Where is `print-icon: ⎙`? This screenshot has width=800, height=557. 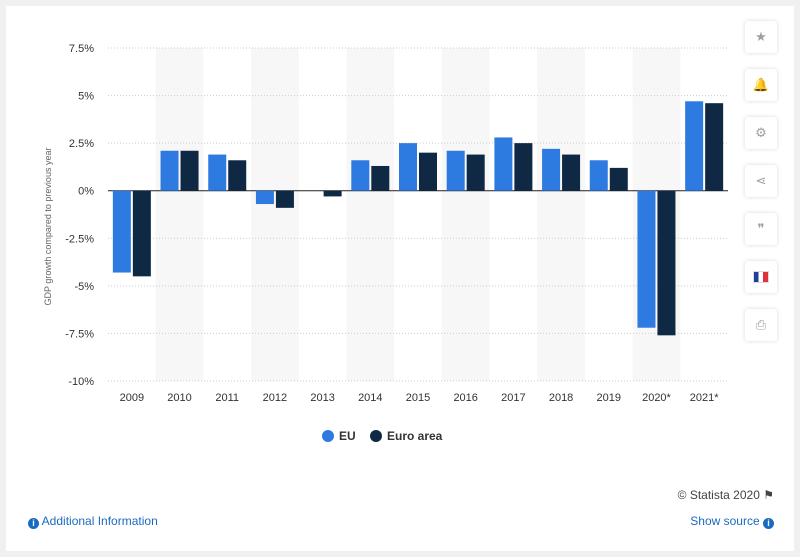
print-icon: ⎙ is located at coordinates (761, 324).